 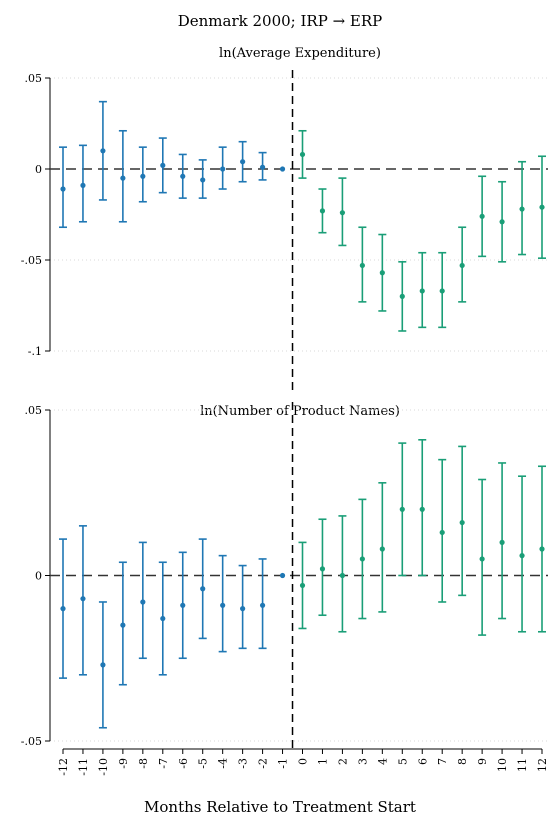 I want to click on x-tick-label: -1, so click(x=283, y=763).